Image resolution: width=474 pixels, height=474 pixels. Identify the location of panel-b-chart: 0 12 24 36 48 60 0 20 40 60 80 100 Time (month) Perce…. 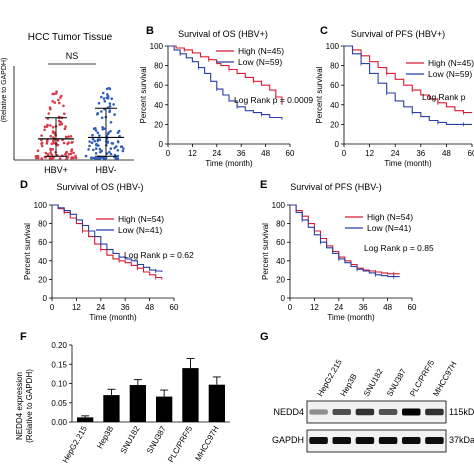
(226, 105).